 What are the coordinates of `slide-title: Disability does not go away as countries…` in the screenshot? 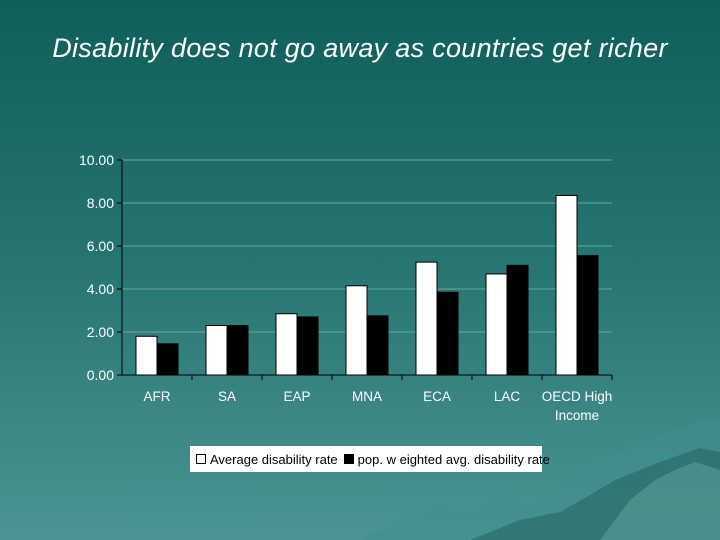 It's located at (360, 48).